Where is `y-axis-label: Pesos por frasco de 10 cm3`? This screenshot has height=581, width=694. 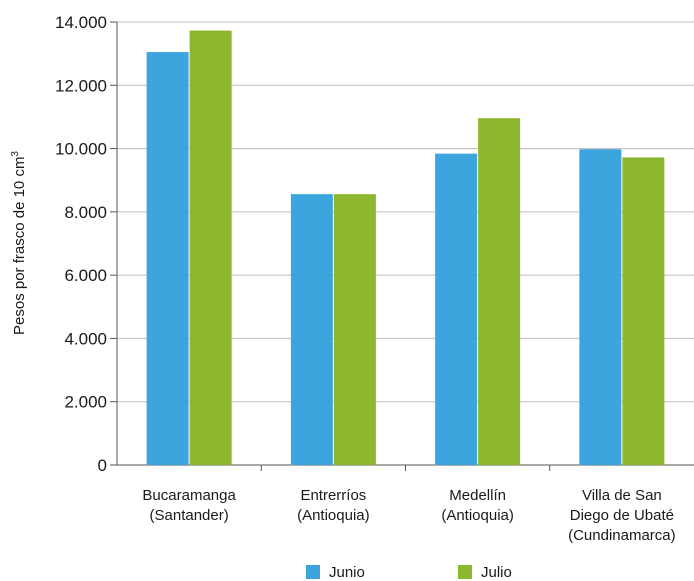 y-axis-label: Pesos por frasco de 10 cm3 is located at coordinates (19, 243).